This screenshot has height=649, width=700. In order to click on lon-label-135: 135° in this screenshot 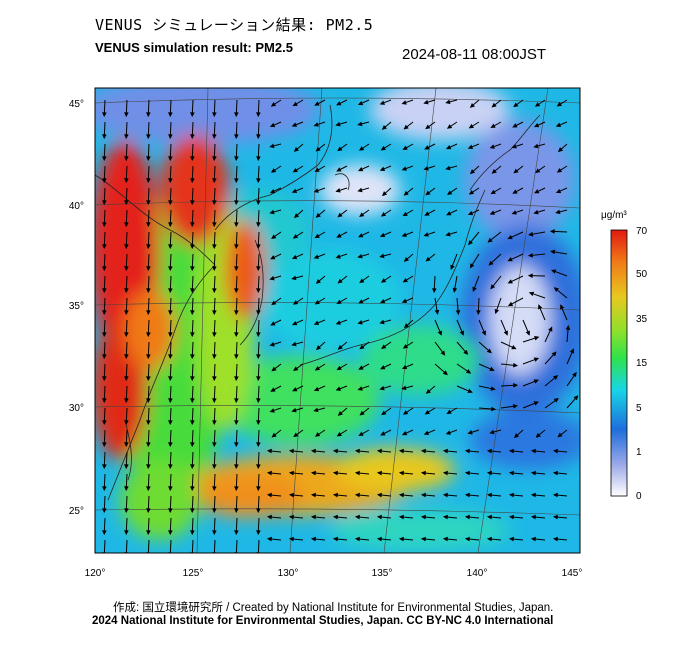, I will do `click(382, 573)`.